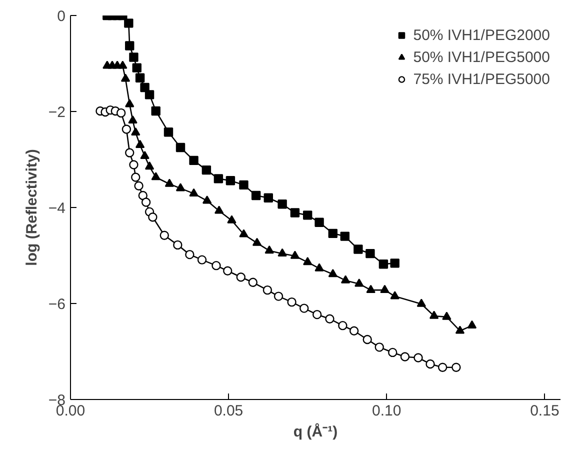 Image resolution: width=575 pixels, height=454 pixels. Describe the element at coordinates (545, 411) in the screenshot. I see `x-tick-label: 0.15` at that location.